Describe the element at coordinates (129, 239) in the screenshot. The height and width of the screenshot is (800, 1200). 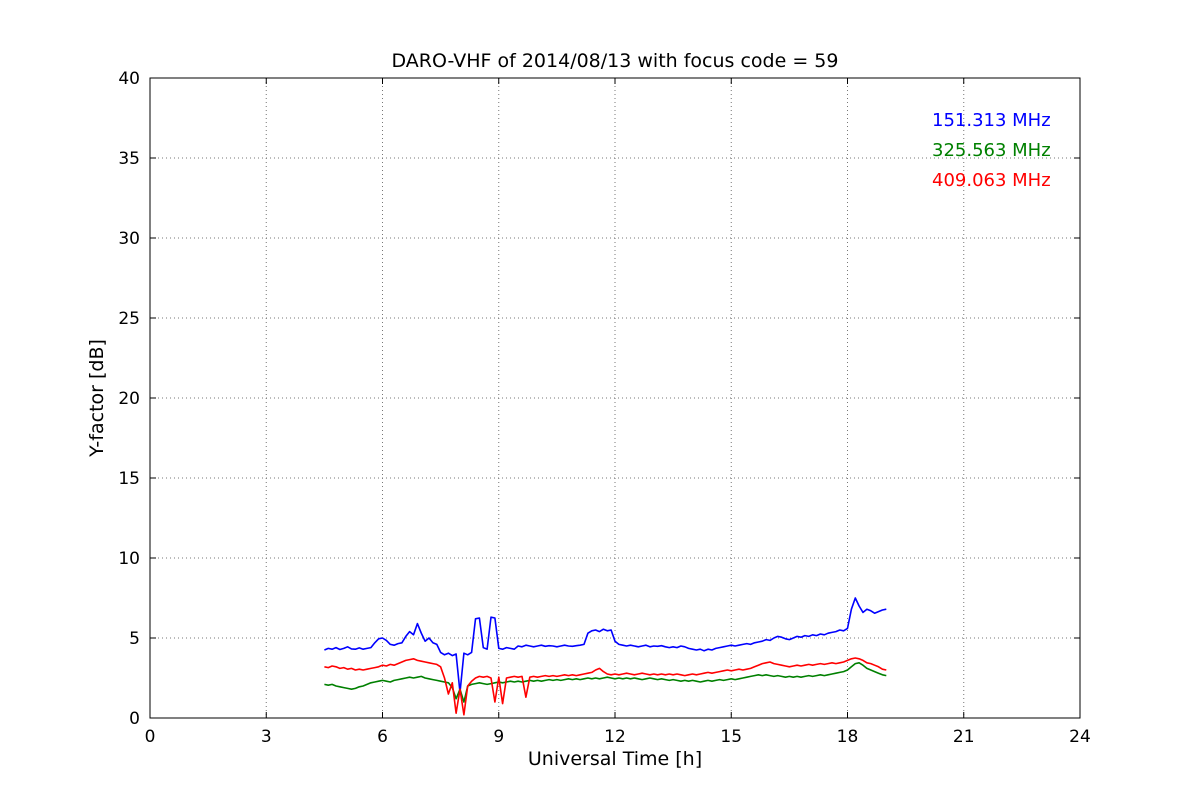
I see `y-tick-label: 30` at that location.